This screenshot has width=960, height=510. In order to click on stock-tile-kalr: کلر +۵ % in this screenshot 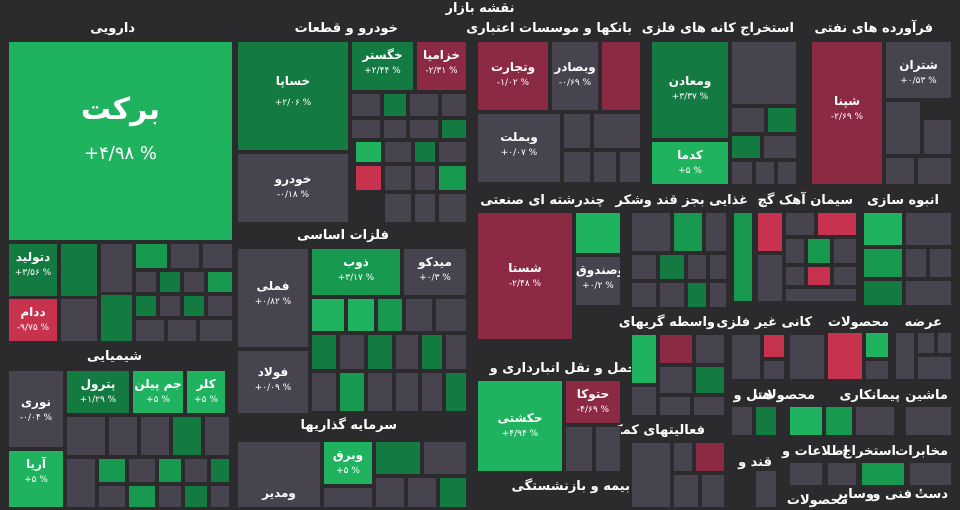, I will do `click(206, 392)`.